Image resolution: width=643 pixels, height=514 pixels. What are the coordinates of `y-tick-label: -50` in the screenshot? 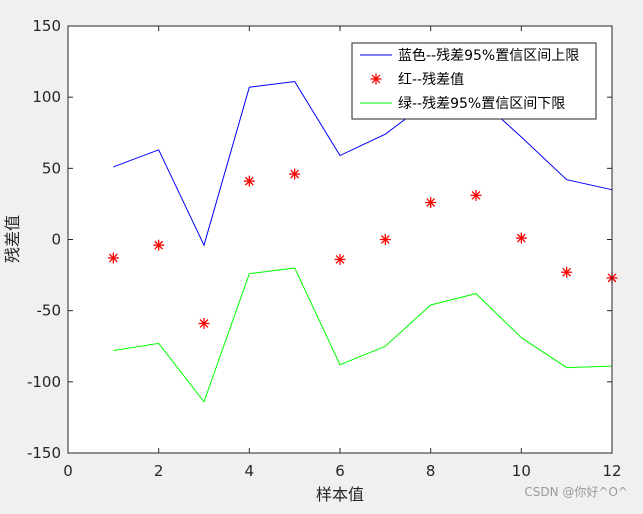 It's located at (49, 311).